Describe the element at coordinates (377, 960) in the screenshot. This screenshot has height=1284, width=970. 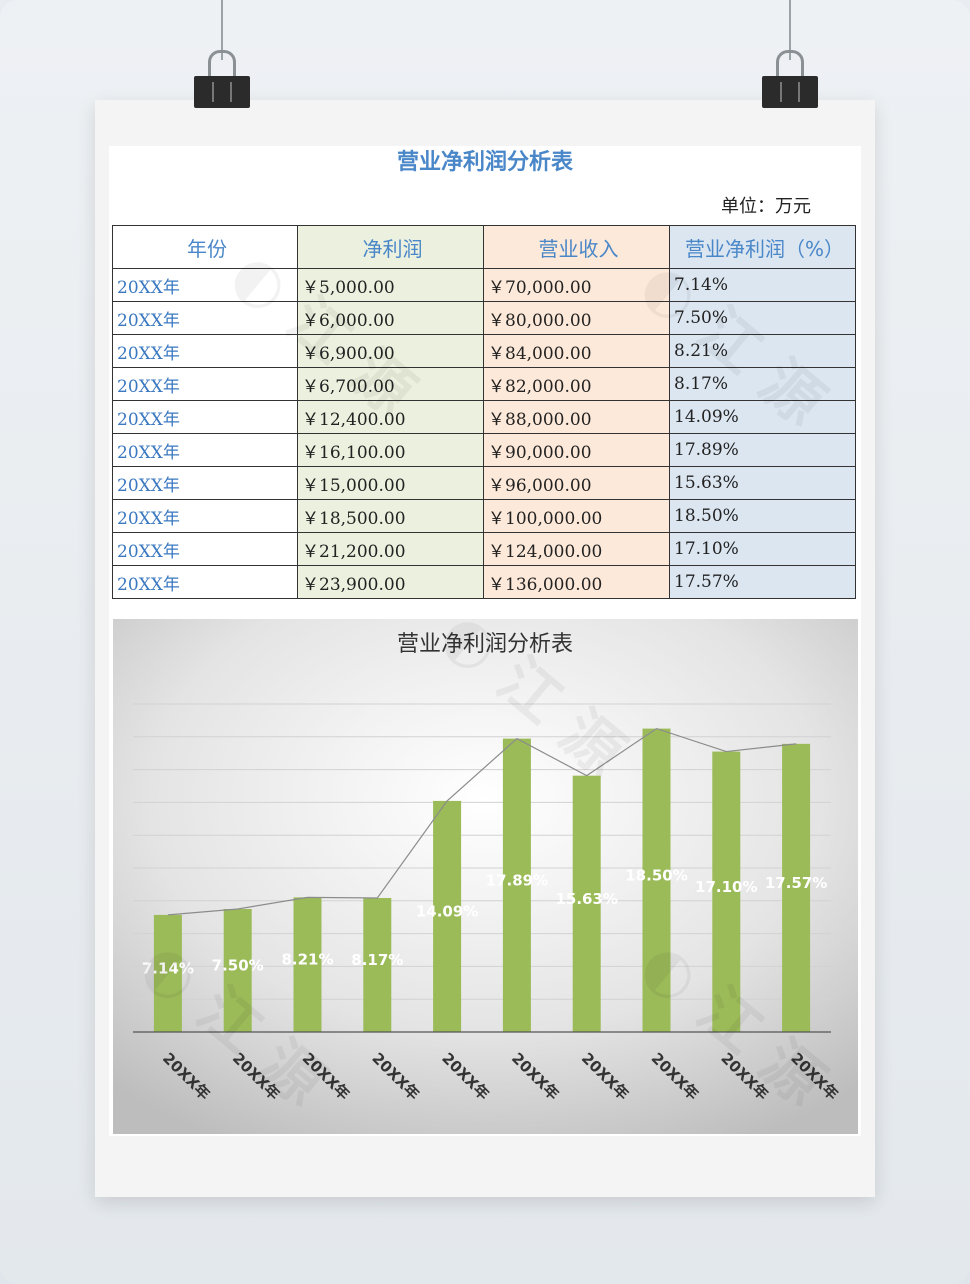
I see `data-label: 8.17%` at that location.